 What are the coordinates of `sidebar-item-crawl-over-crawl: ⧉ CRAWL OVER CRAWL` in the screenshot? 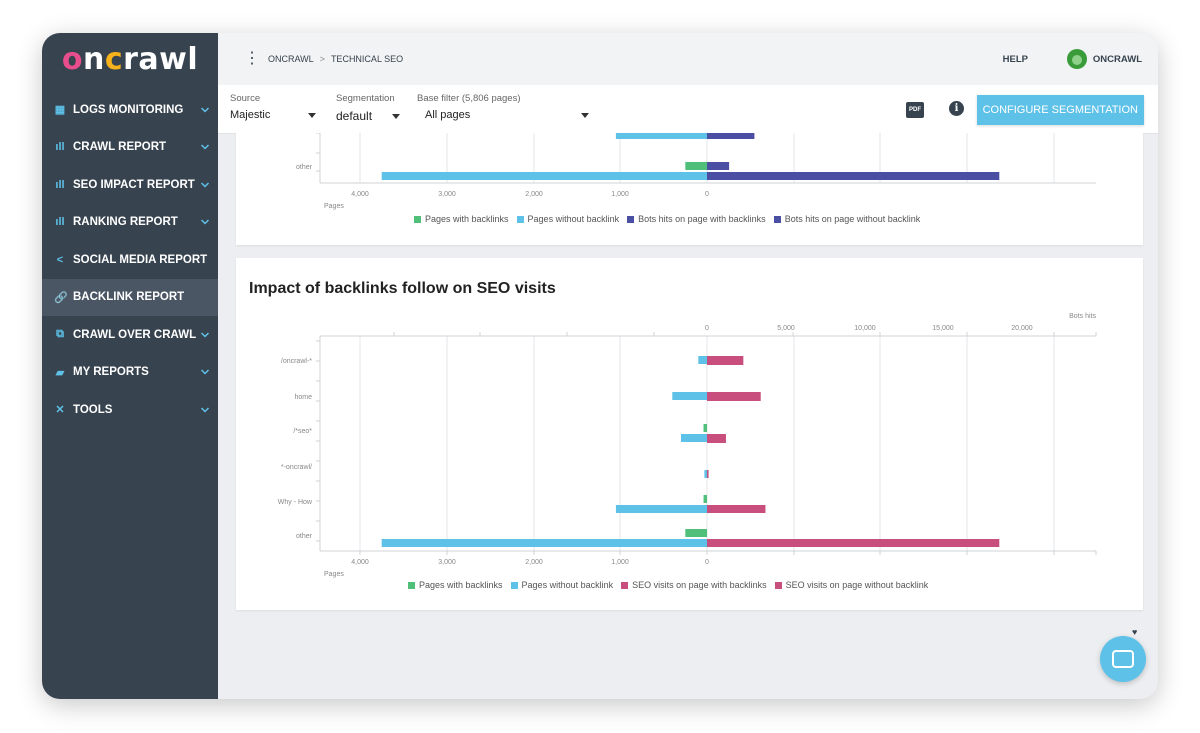 It's located at (130, 335).